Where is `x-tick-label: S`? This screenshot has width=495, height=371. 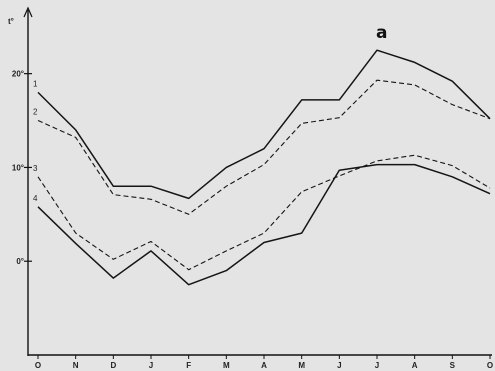
x-tick-label: S is located at coordinates (453, 365).